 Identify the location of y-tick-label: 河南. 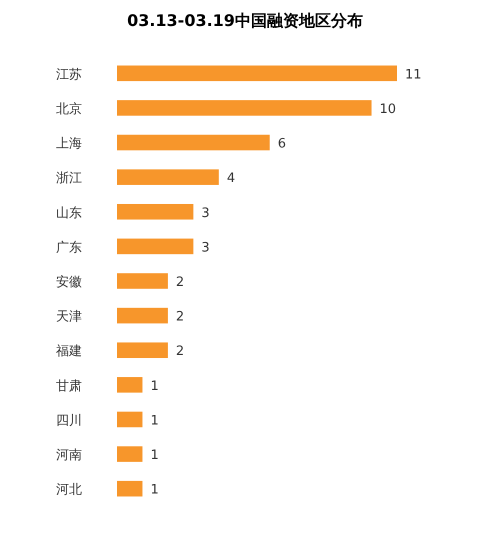
(69, 456).